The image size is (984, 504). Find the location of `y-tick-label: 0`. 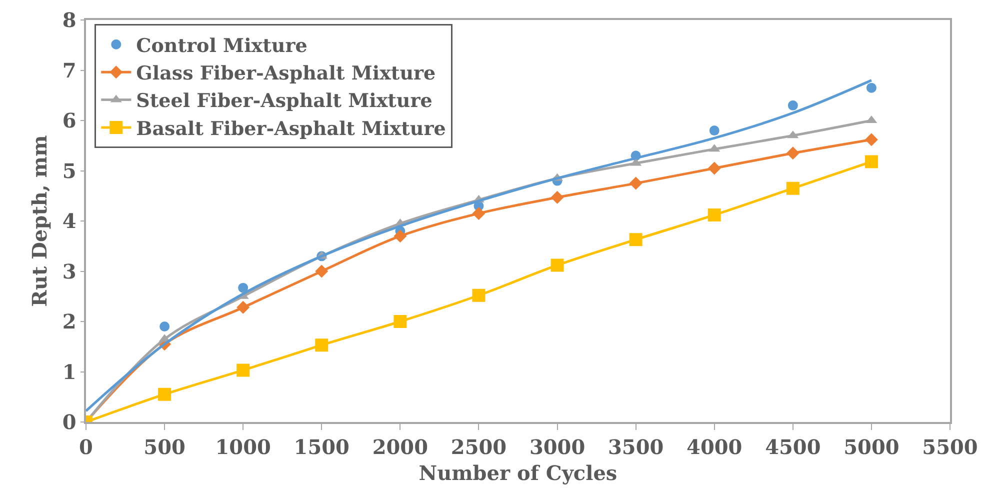

y-tick-label: 0 is located at coordinates (69, 422).